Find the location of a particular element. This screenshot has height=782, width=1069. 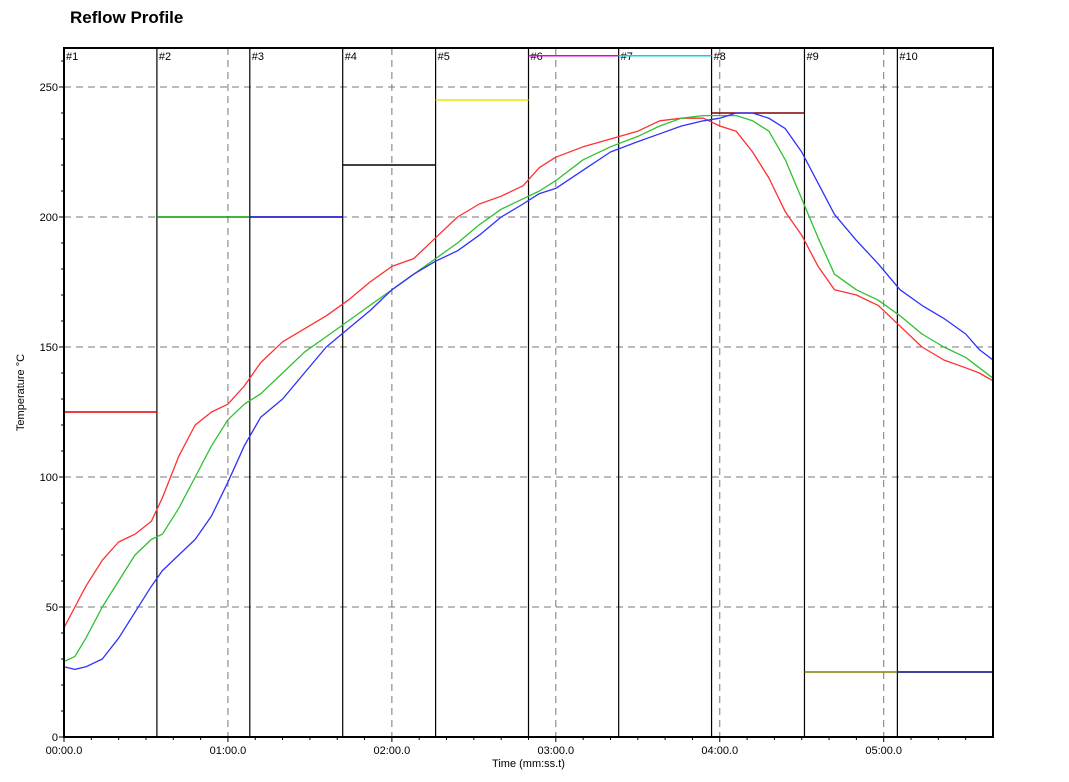

y-tick-label: 250 is located at coordinates (49, 88).